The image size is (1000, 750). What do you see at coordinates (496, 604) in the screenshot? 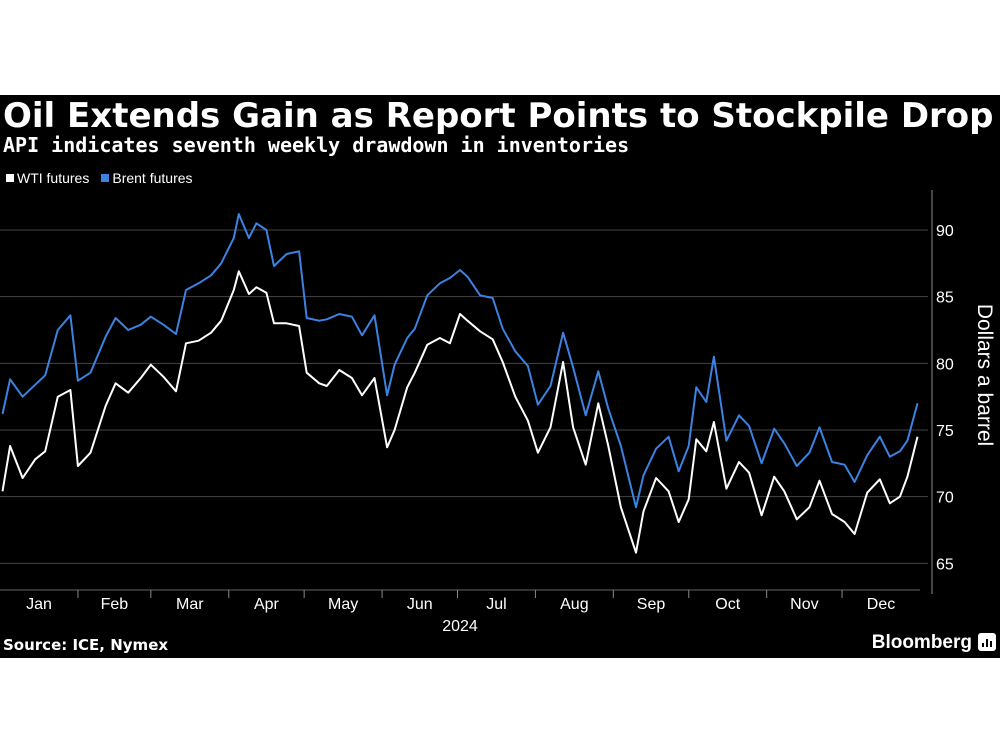
I see `x-tick-label: Jul` at bounding box center [496, 604].